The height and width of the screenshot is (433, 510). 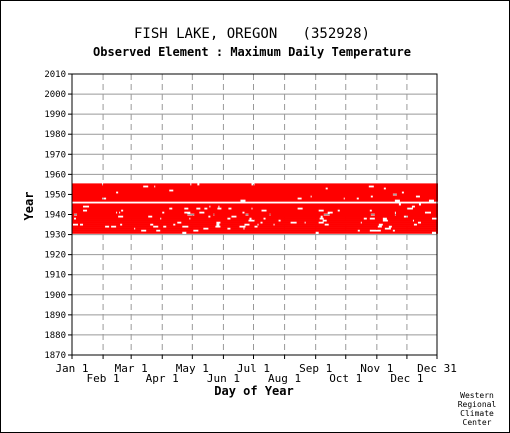 What do you see at coordinates (71, 368) in the screenshot?
I see `x-tick-label: Jan 1` at bounding box center [71, 368].